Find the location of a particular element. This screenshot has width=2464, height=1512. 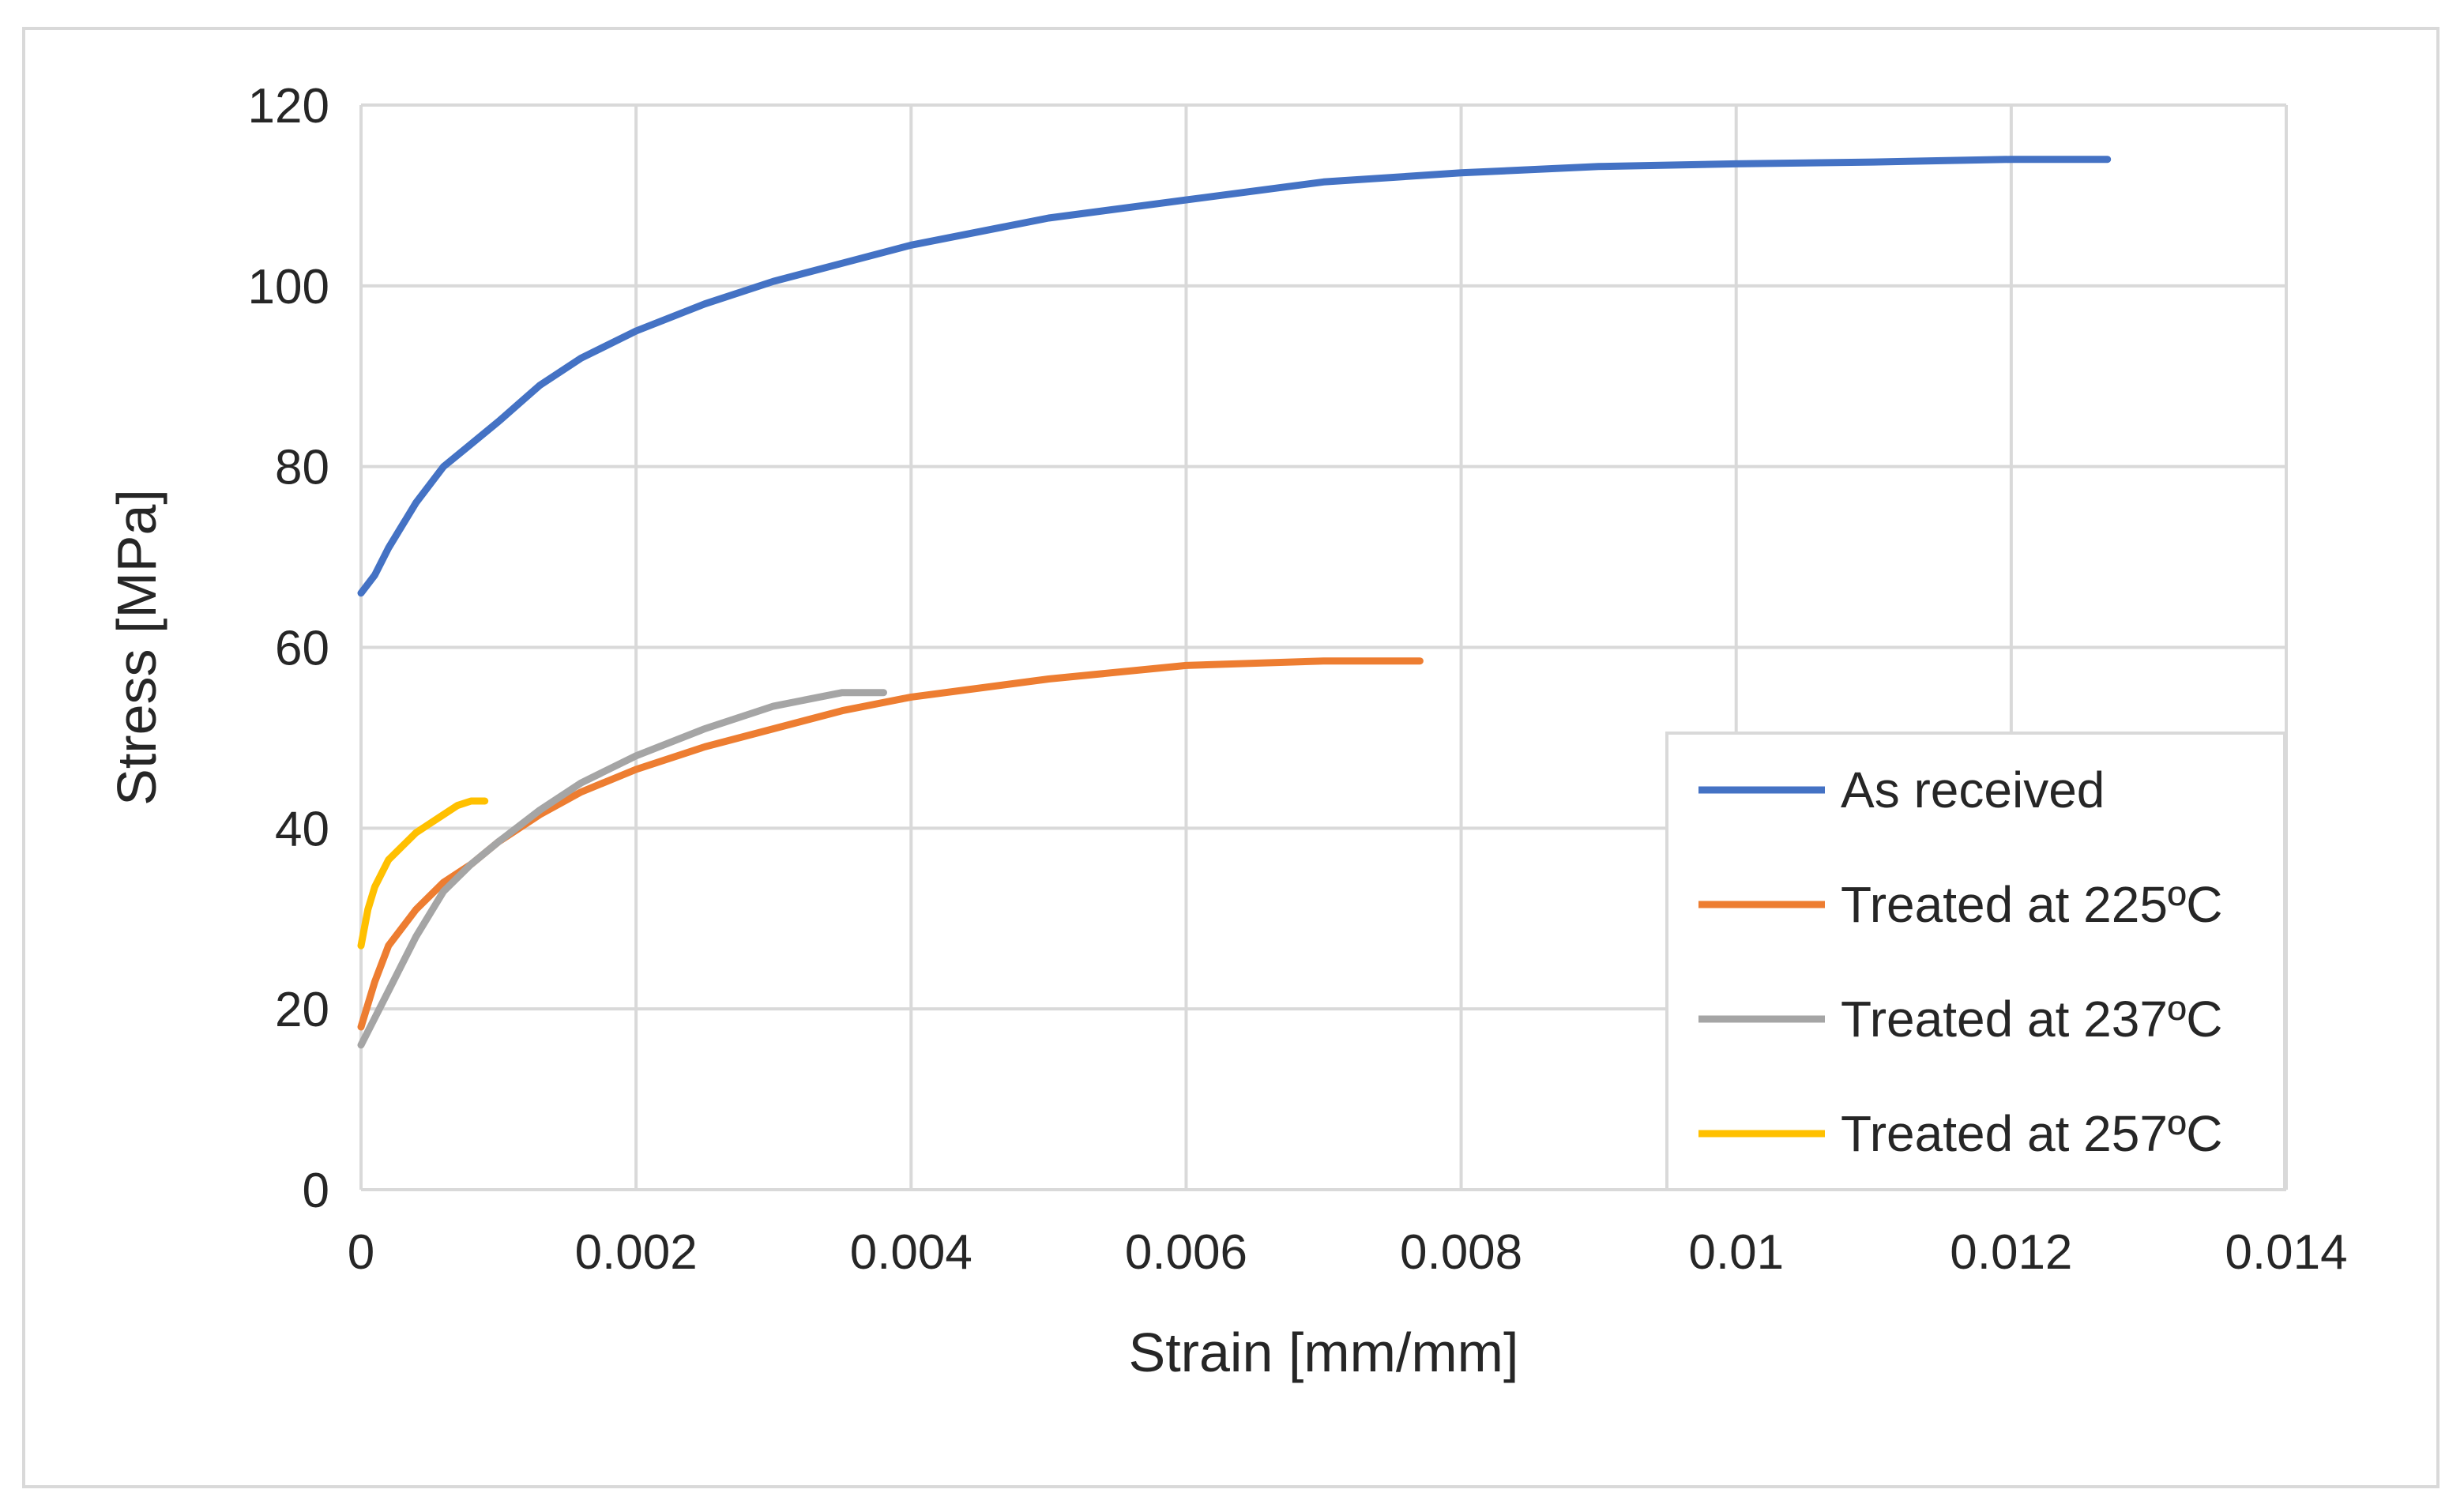

x-tick-label: 0 is located at coordinates (361, 1252).